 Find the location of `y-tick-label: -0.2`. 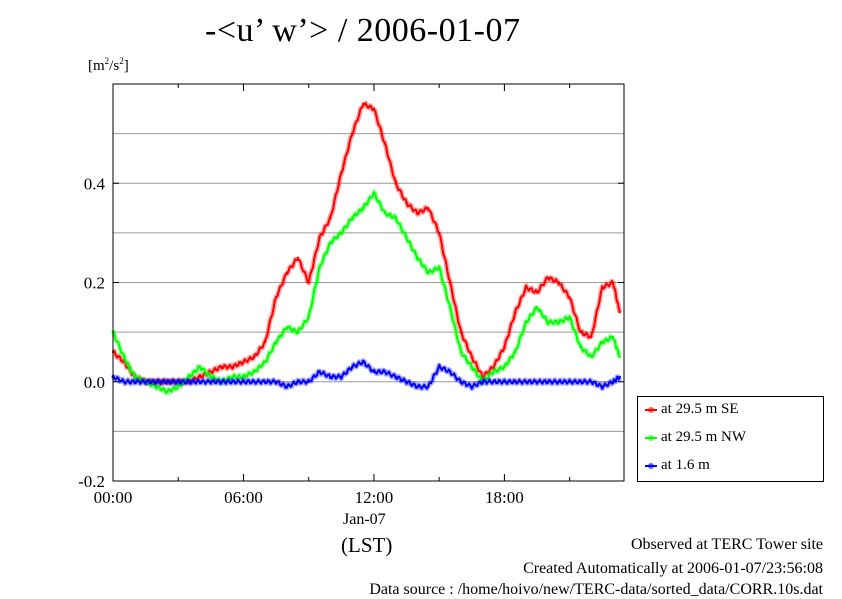

y-tick-label: -0.2 is located at coordinates (91, 481).